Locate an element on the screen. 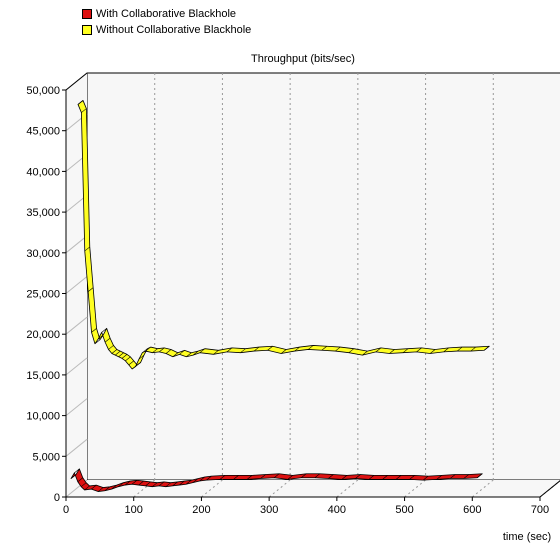 This screenshot has height=546, width=560. legend-label-with: With Collaborative Blackhole is located at coordinates (166, 14).